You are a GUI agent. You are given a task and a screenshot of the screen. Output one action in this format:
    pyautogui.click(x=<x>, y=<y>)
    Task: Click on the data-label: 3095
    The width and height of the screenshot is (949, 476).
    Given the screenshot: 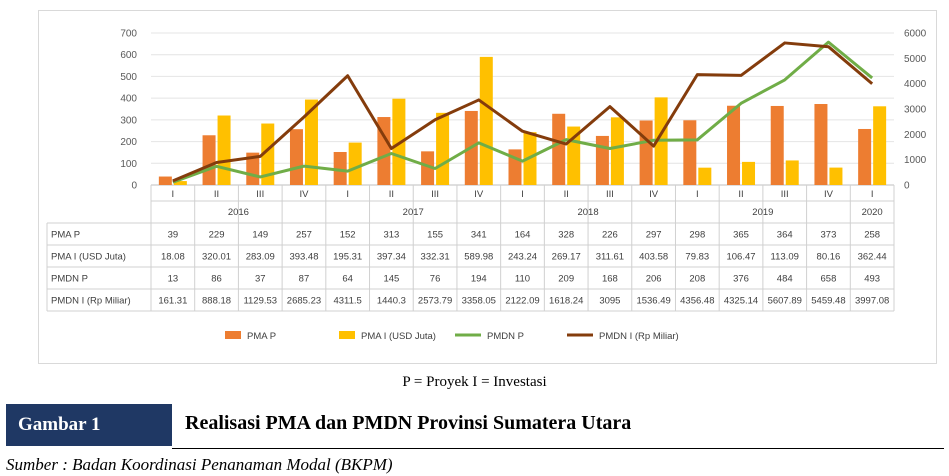 What is the action you would take?
    pyautogui.click(x=609, y=301)
    